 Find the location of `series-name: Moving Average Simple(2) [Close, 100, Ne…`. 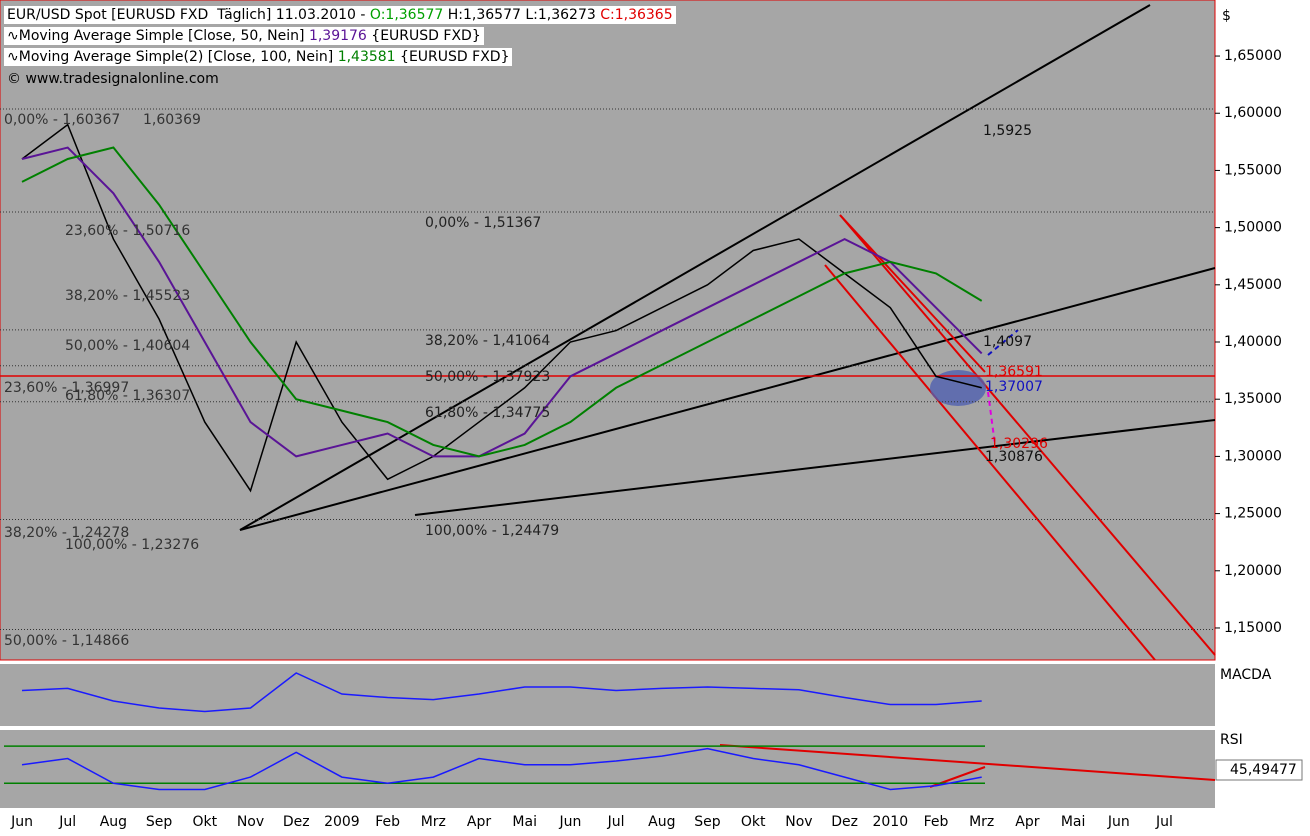

series-name: Moving Average Simple(2) [Close, 100, Ne… is located at coordinates (176, 57).